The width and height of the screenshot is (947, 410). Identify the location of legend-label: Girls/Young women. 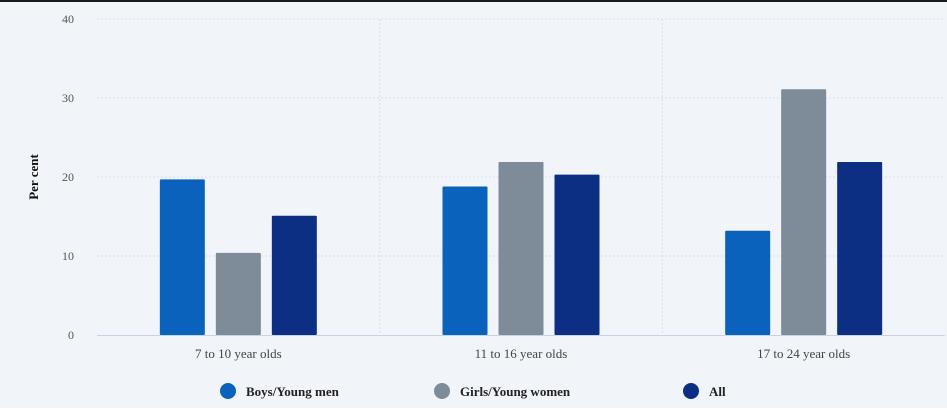
(515, 391).